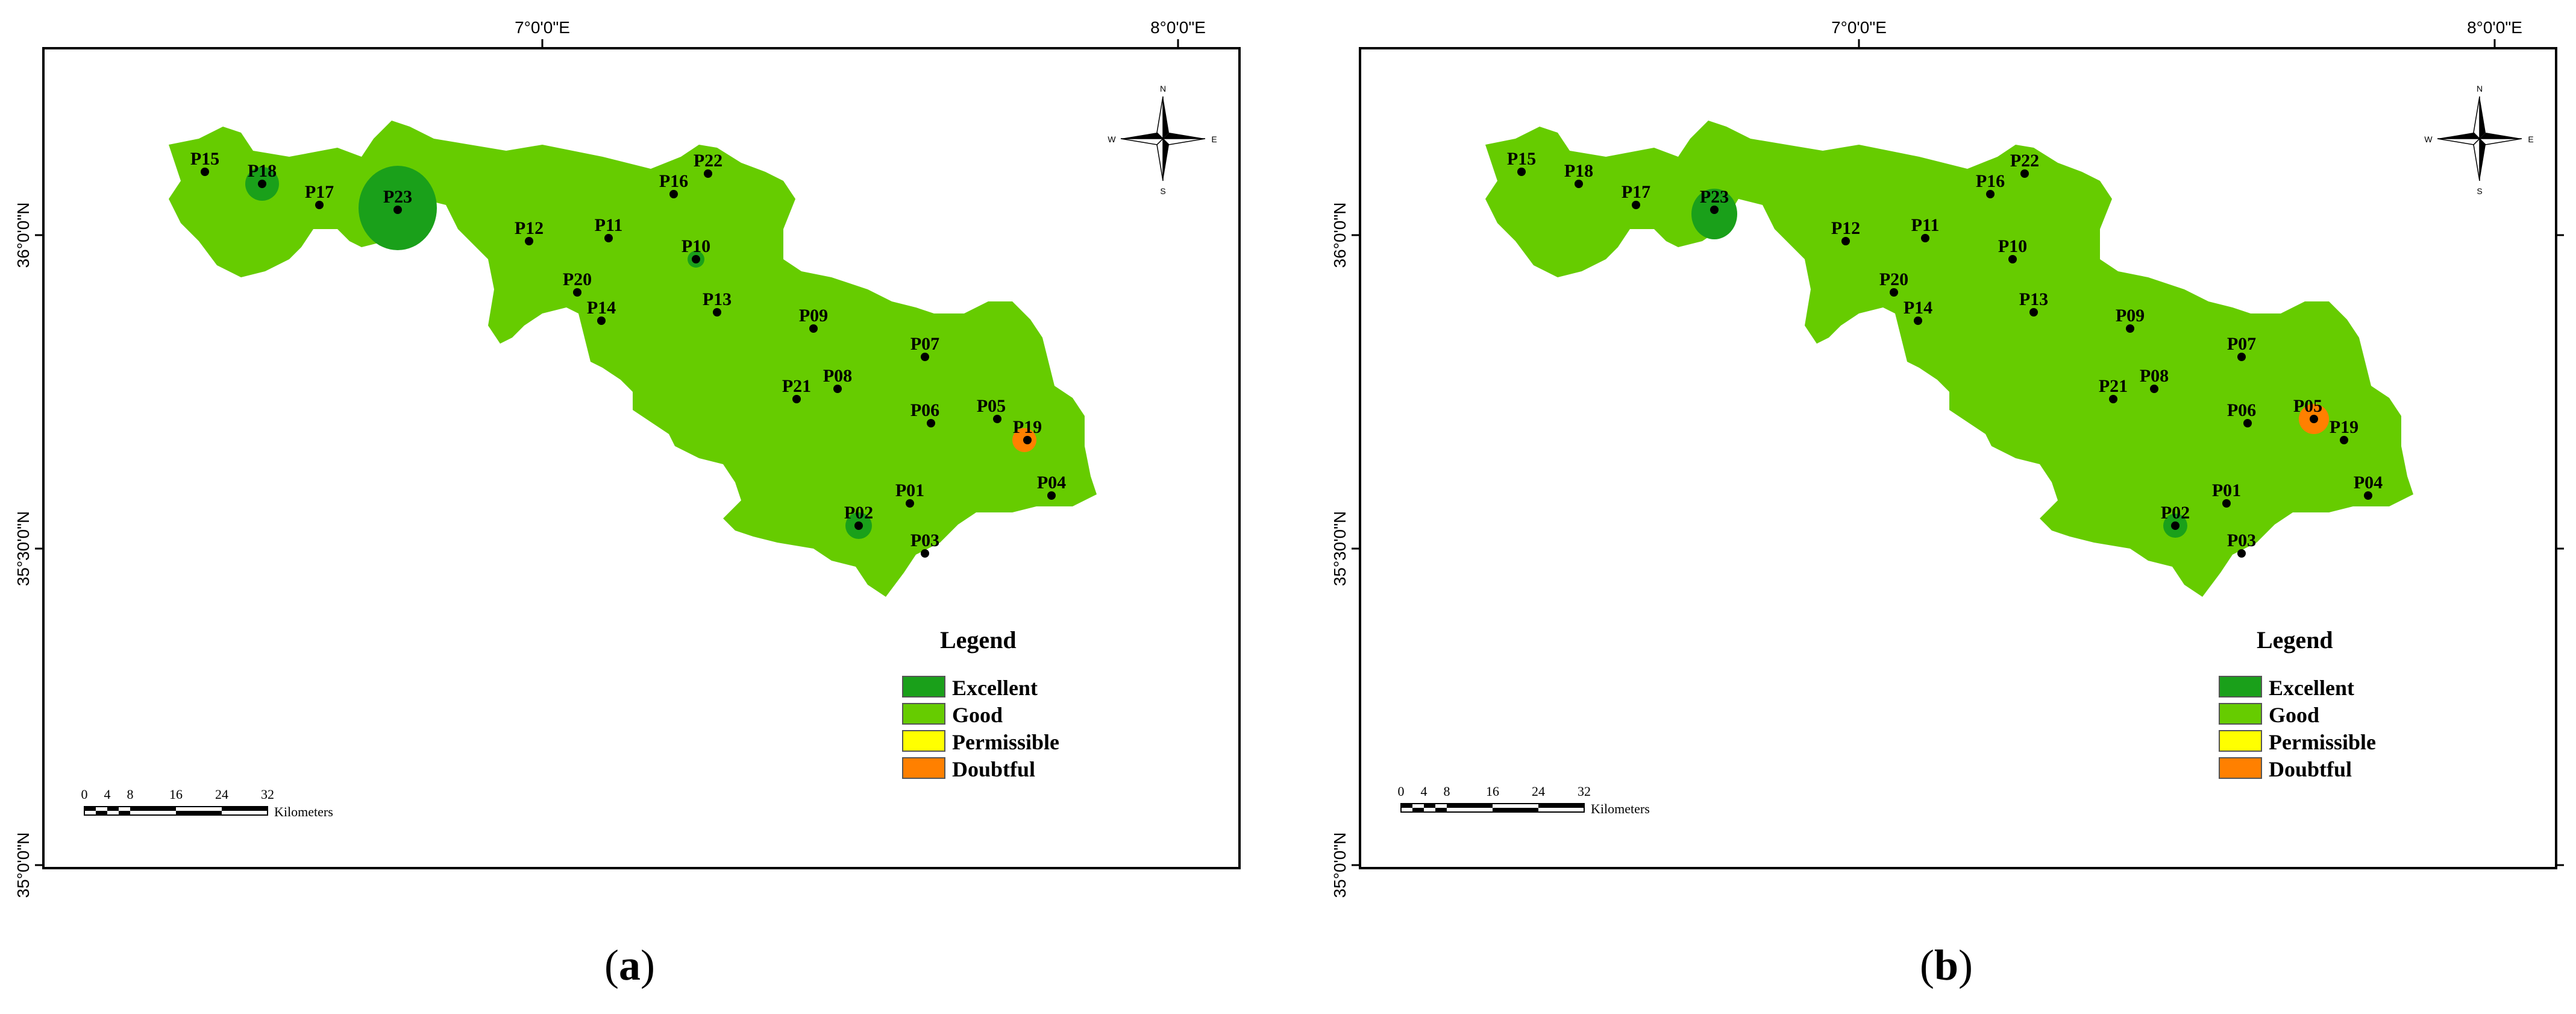 This screenshot has width=2576, height=1014. Describe the element at coordinates (2154, 376) in the screenshot. I see `sampling-point-label: P08` at that location.